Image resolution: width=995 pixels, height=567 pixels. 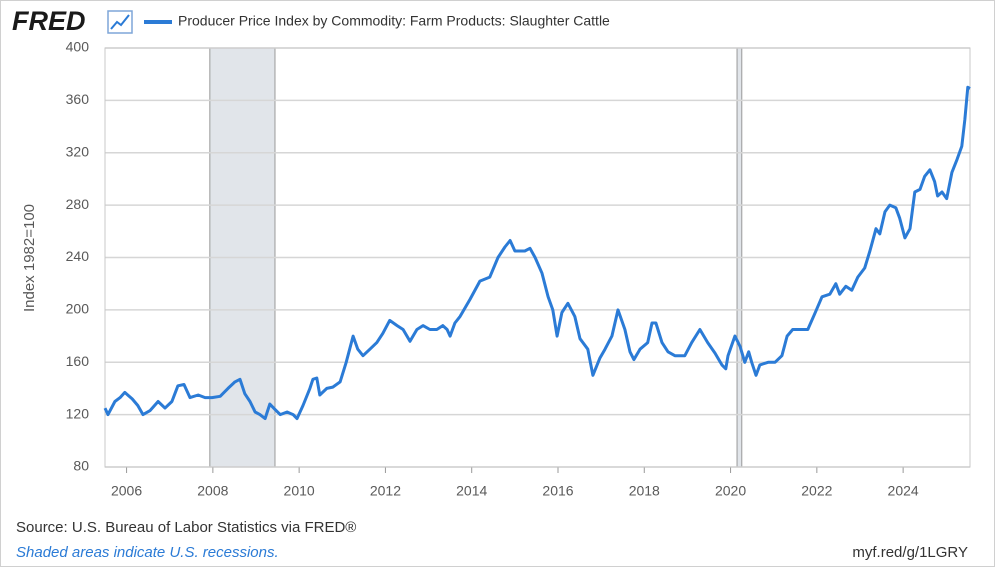 What do you see at coordinates (385, 491) in the screenshot?
I see `x-tick-label: 2012` at bounding box center [385, 491].